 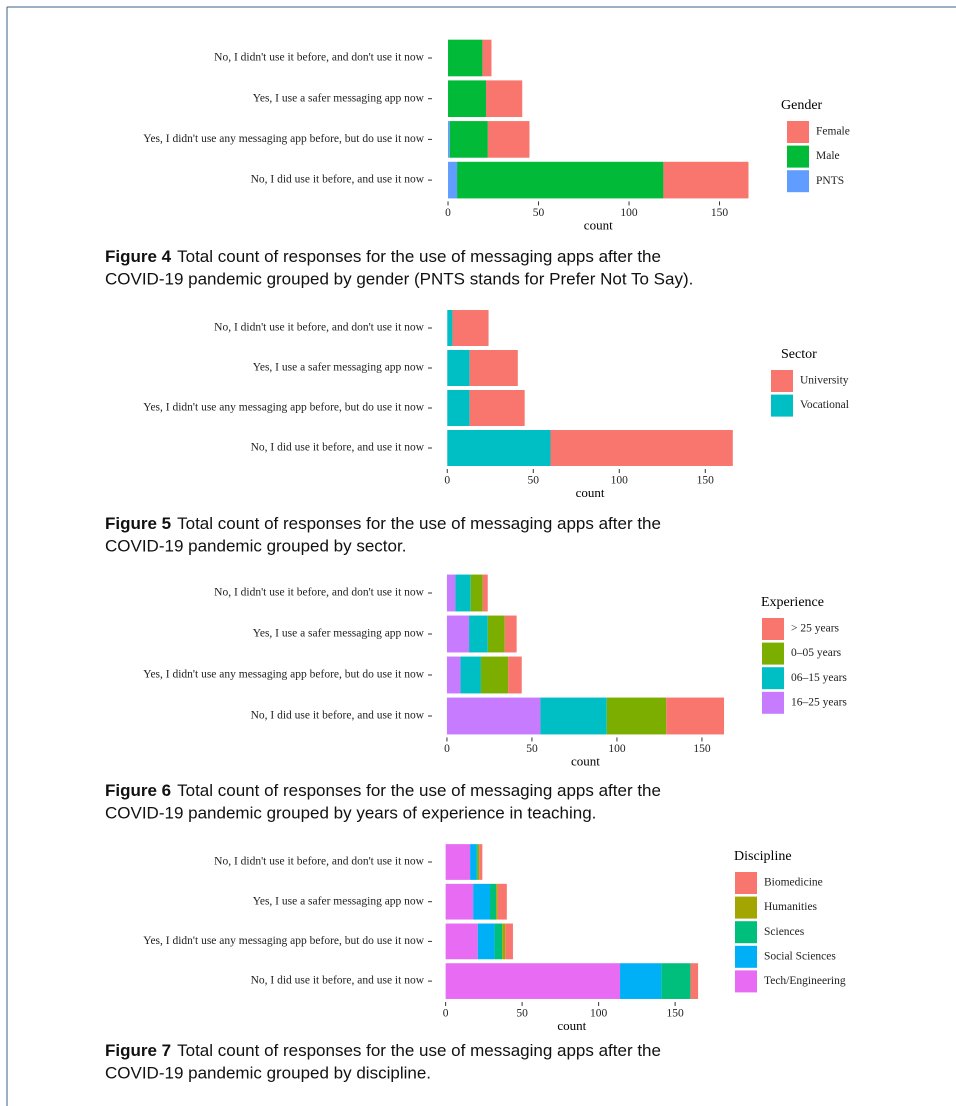 I want to click on legend-title: Experience, so click(x=792, y=602).